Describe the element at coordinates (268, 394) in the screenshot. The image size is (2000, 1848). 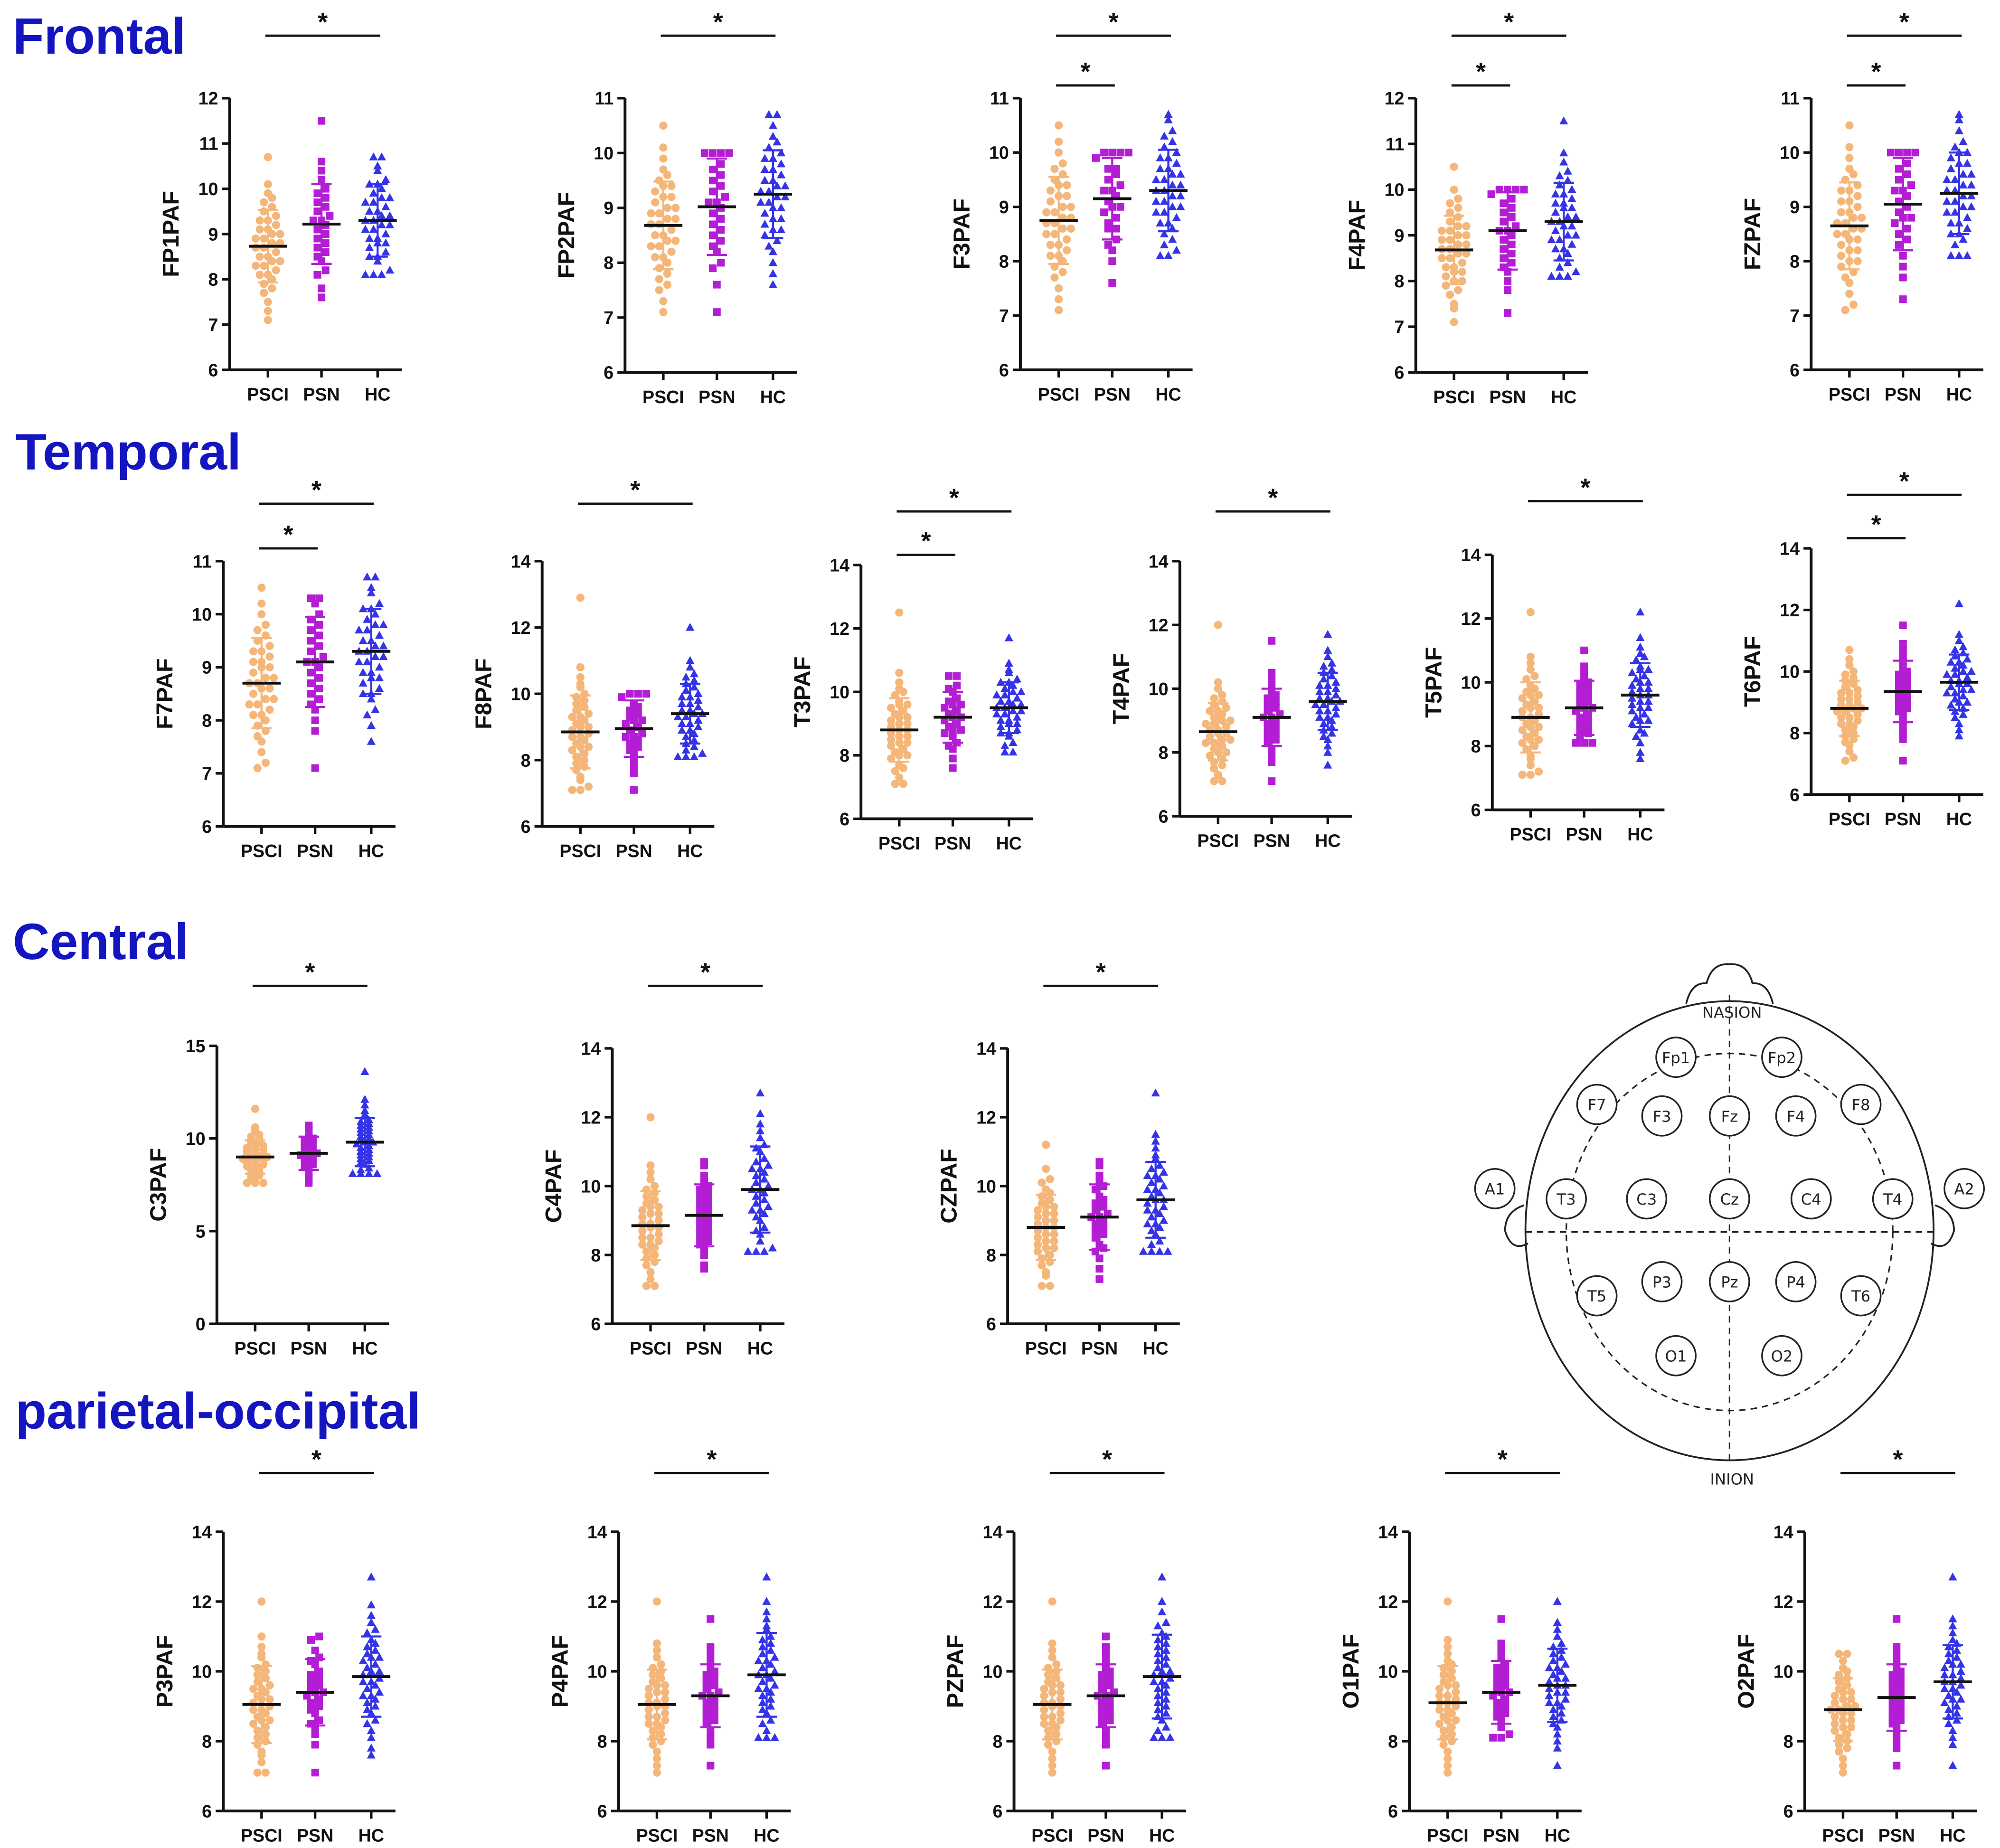
I see `x-tick-label: PSCI` at that location.